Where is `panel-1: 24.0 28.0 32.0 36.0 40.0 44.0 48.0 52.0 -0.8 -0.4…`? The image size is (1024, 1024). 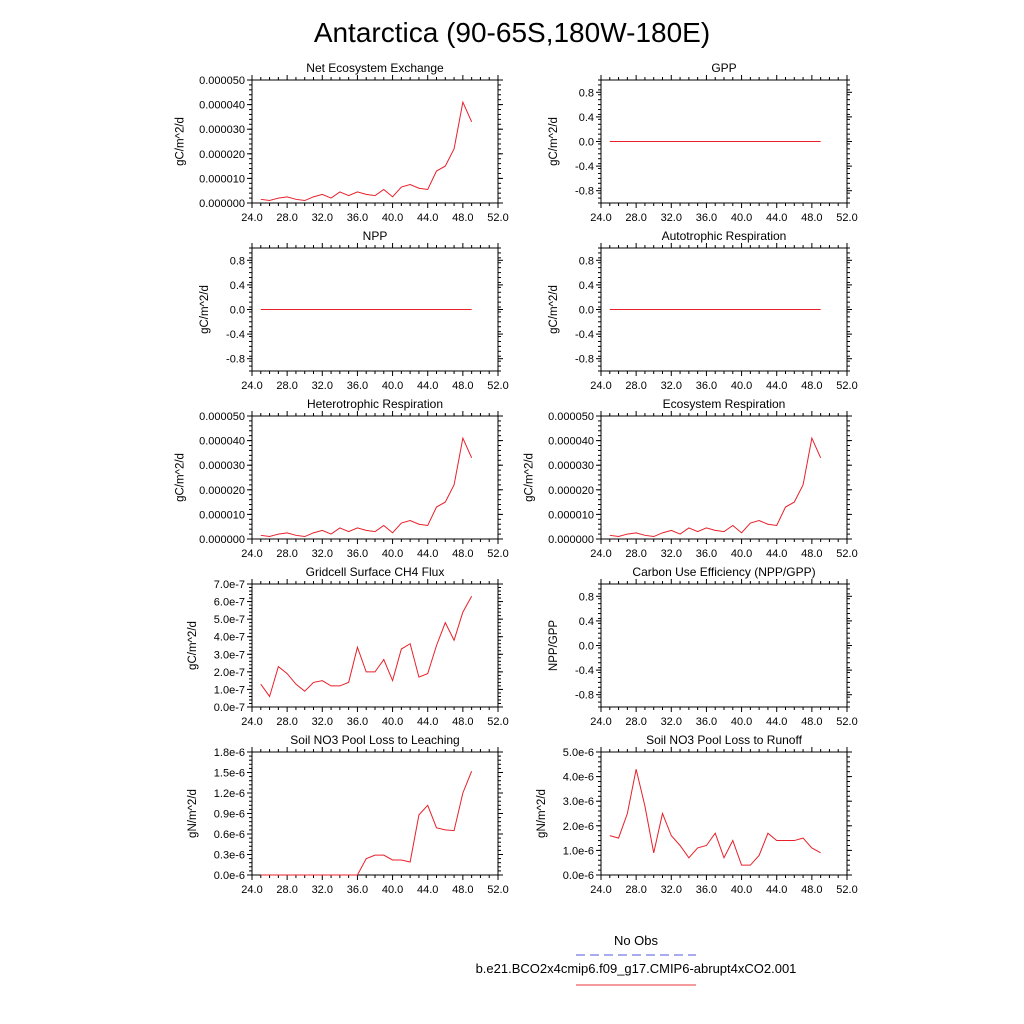
panel-1: 24.0 28.0 32.0 36.0 40.0 44.0 48.0 52.0 -0.8 -0.4… is located at coordinates (703, 142).